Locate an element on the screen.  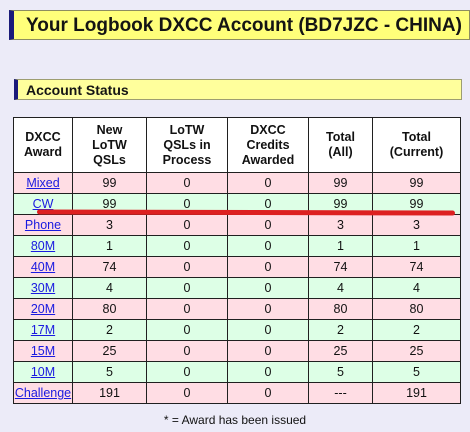
award-cell: 17M is located at coordinates (43, 330).